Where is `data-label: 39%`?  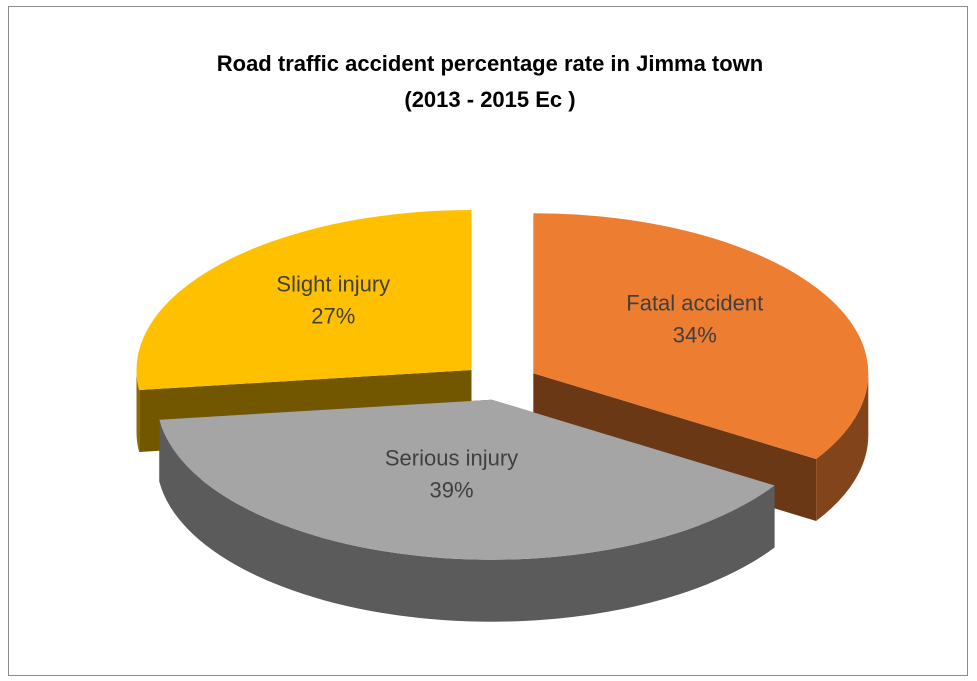
data-label: 39% is located at coordinates (451, 489).